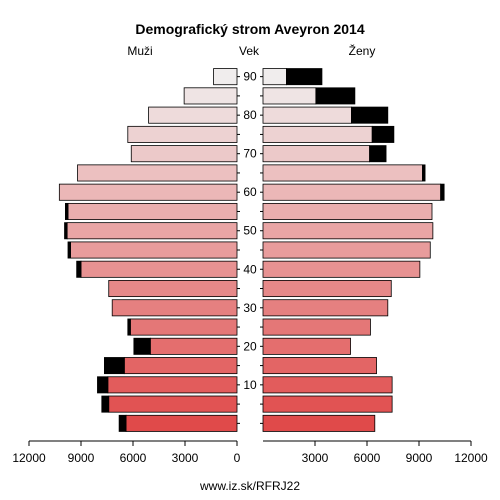 This screenshot has width=500, height=500. What do you see at coordinates (362, 50) in the screenshot?
I see `female-label: Ženy` at bounding box center [362, 50].